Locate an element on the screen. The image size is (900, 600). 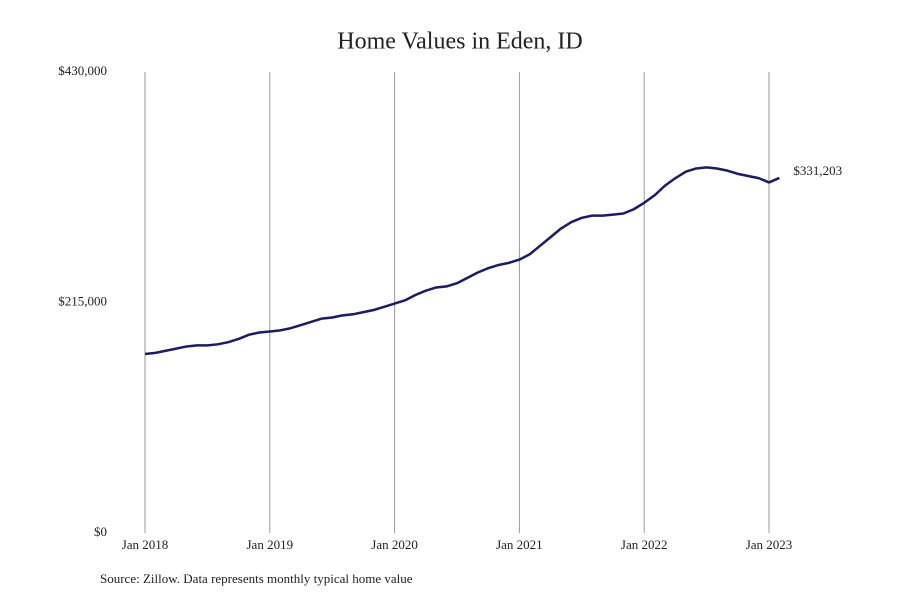
x-tick-label: Jan 2020 is located at coordinates (394, 544).